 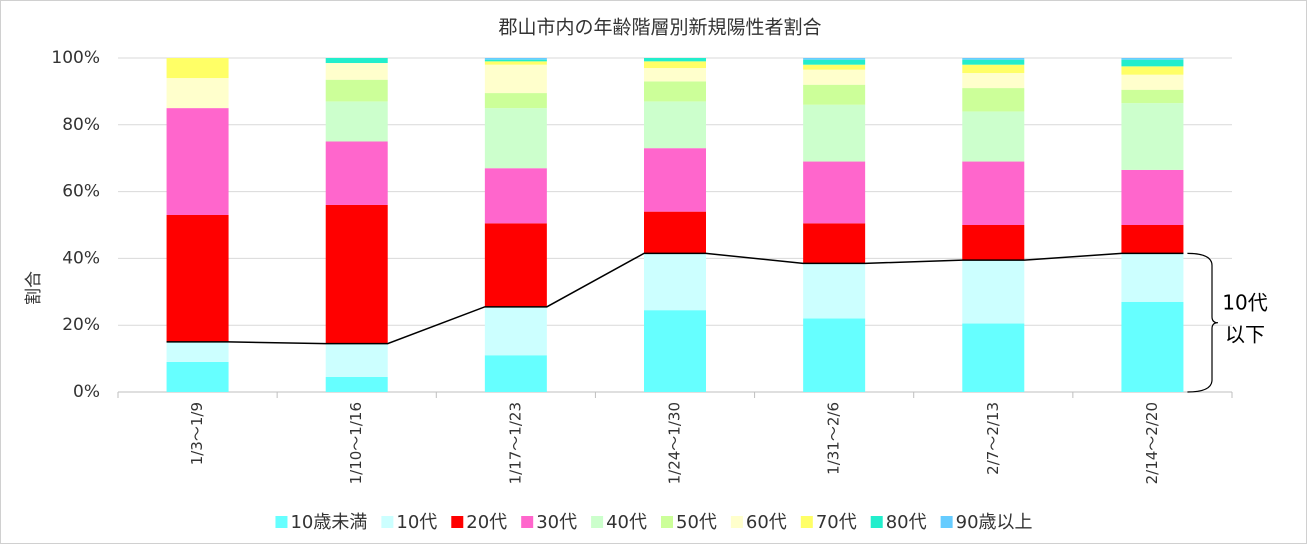 What do you see at coordinates (766, 522) in the screenshot?
I see `legend-label: 60代` at bounding box center [766, 522].